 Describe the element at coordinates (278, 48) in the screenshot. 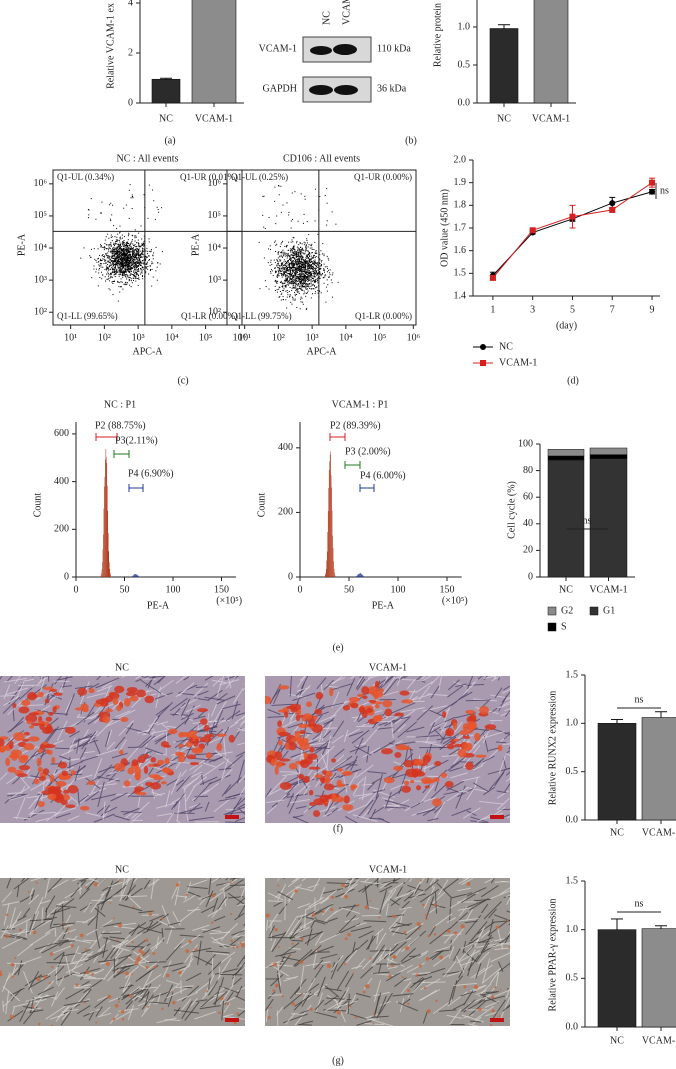

I see `protein-label: VCAM-1` at that location.